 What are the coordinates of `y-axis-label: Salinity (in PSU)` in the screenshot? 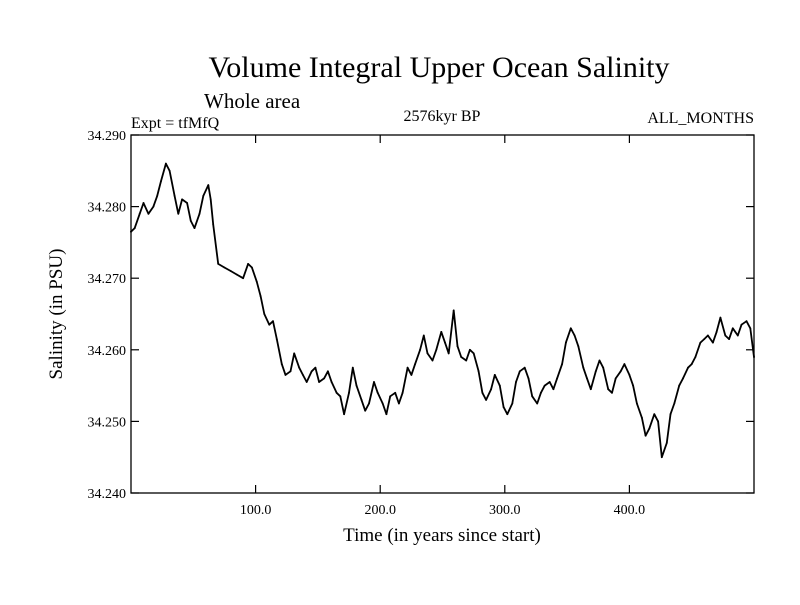 It's located at (56, 314).